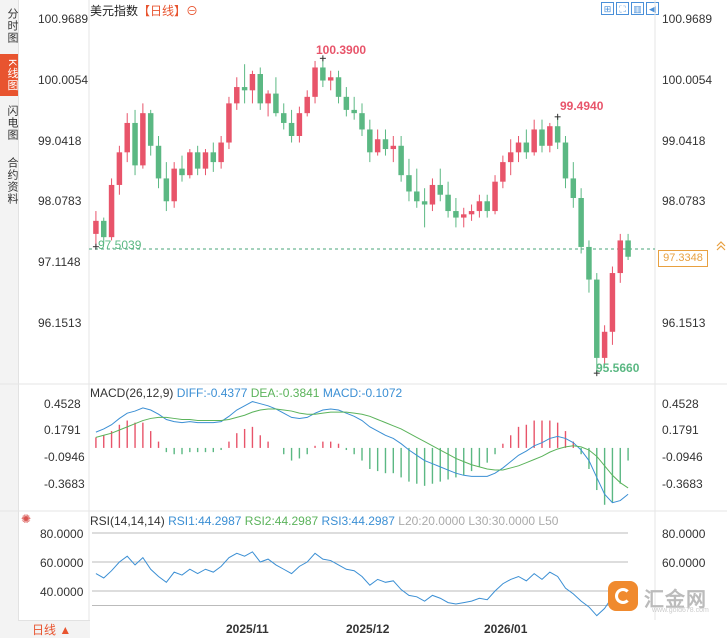  Describe the element at coordinates (60, 201) in the screenshot. I see `price-label-4: 98.0783` at that location.